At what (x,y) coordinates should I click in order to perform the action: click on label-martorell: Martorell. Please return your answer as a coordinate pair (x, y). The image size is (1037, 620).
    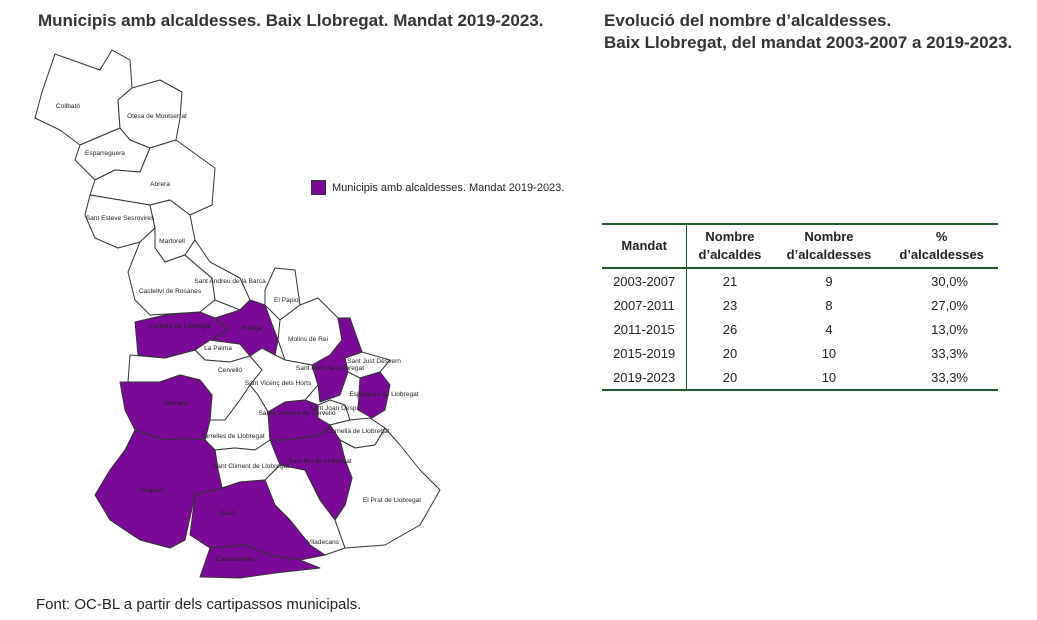
    Looking at the image, I should click on (172, 241).